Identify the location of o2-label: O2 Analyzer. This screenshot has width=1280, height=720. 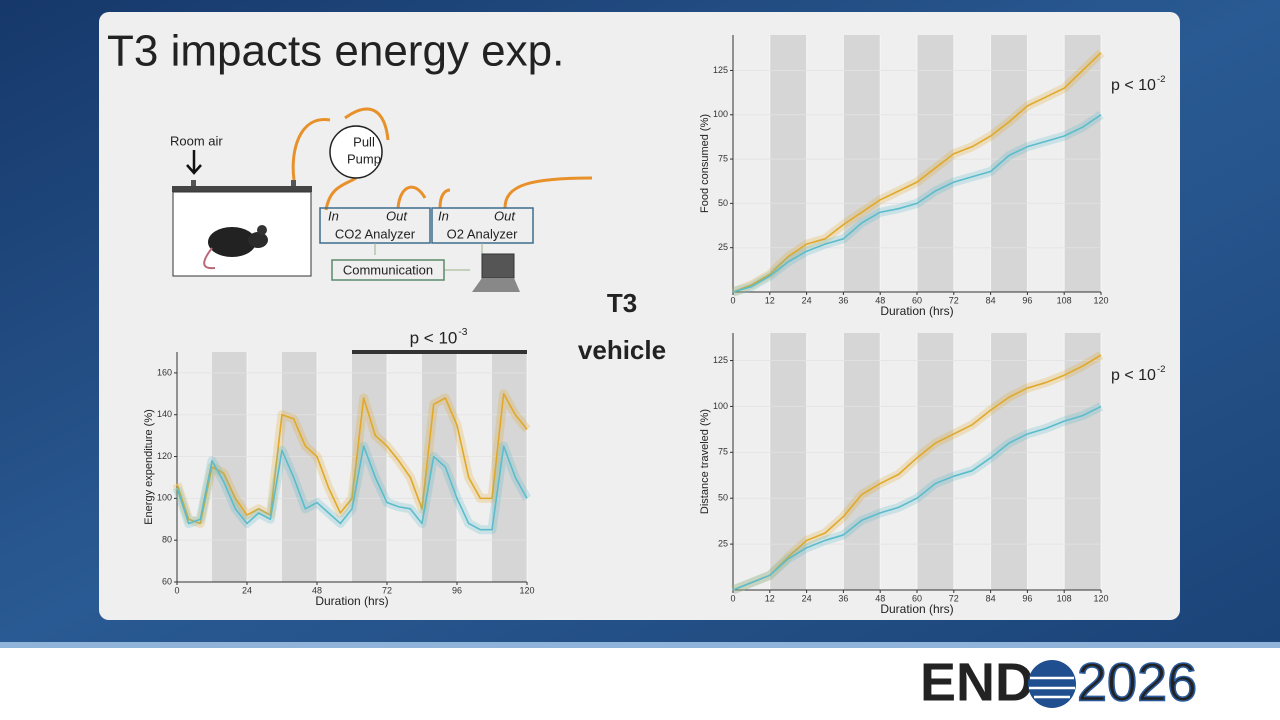
(482, 233).